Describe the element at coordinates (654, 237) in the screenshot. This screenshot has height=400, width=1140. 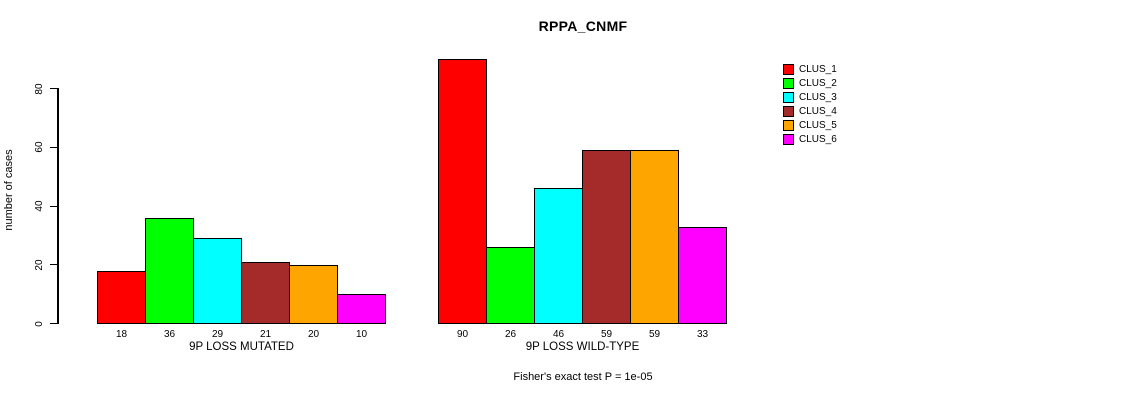
I see `bar-clus_5-group2` at that location.